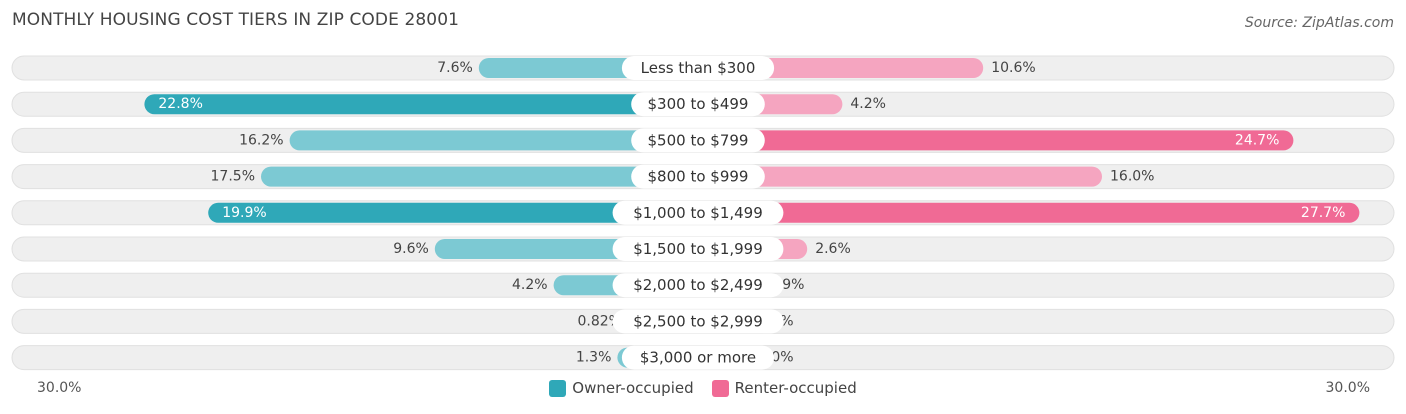 The height and width of the screenshot is (414, 1406). I want to click on axis-left-label: 30.0%, so click(59, 388).